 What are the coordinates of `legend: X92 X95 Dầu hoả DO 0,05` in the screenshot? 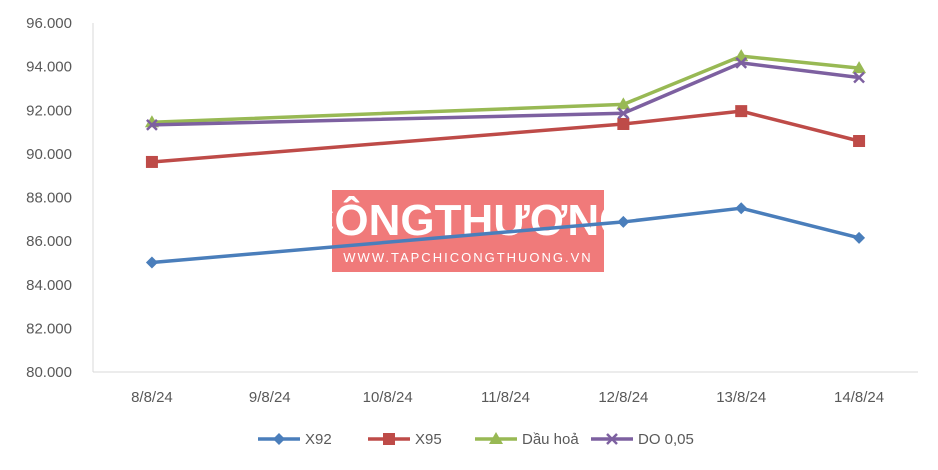 It's located at (476, 439).